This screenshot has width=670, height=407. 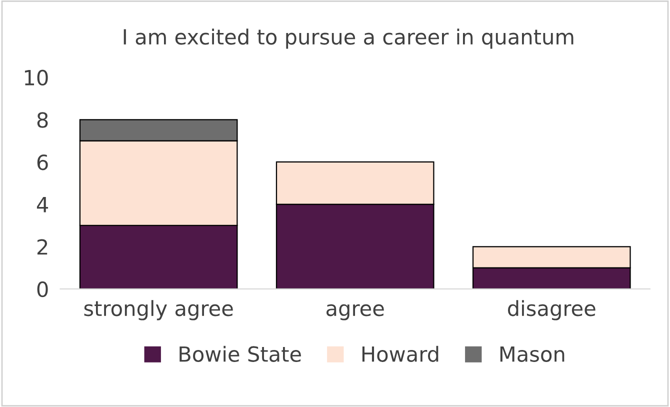 What do you see at coordinates (355, 312) in the screenshot?
I see `x-tick-label: agree` at bounding box center [355, 312].